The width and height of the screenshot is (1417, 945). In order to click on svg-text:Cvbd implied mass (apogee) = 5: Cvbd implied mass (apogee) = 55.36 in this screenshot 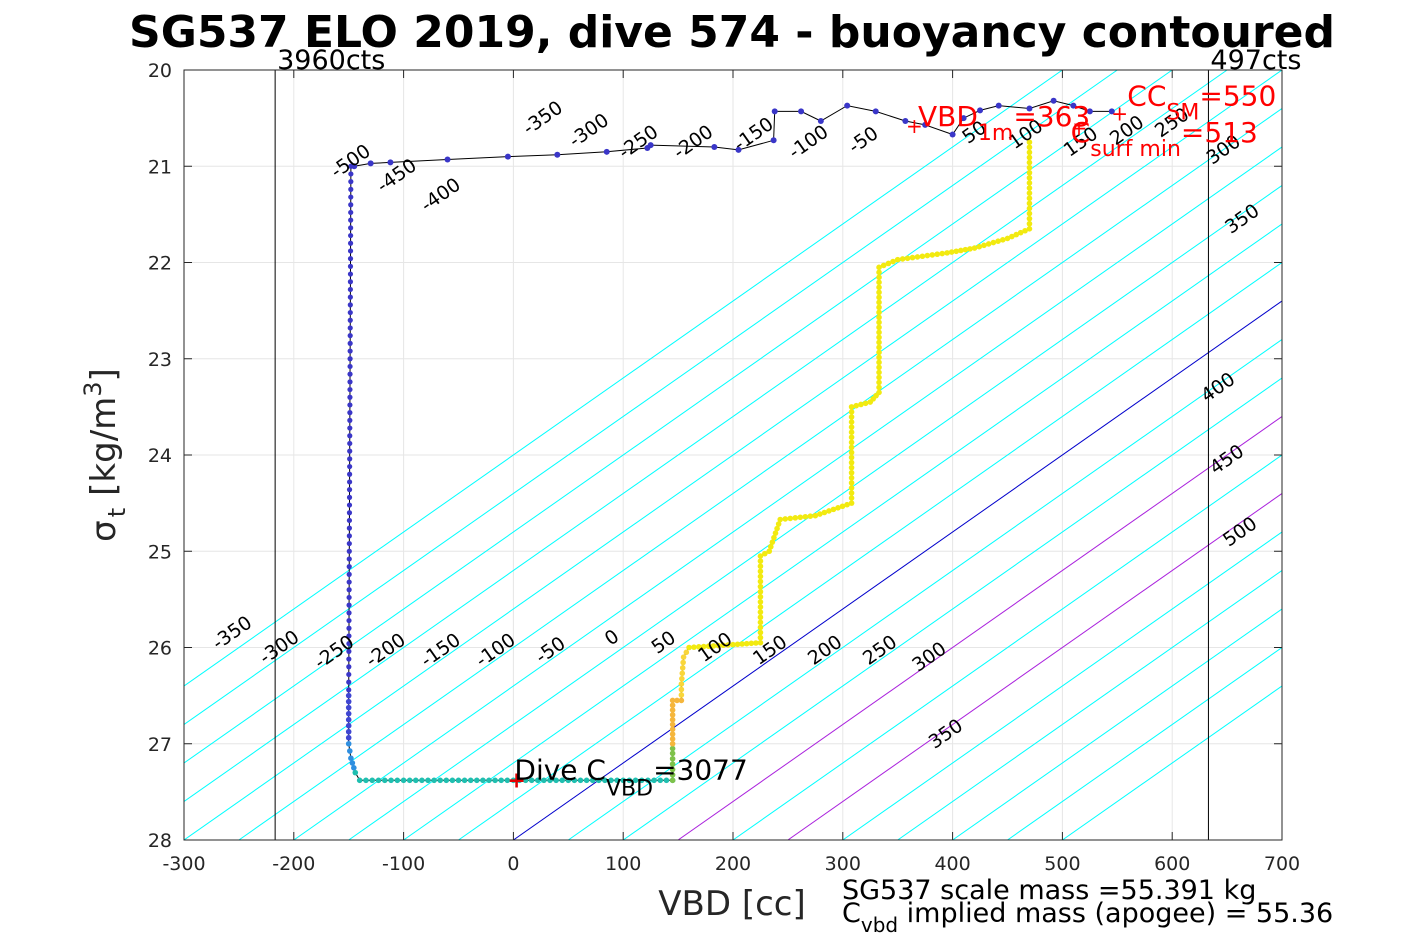, I will do `click(1087, 917)`.